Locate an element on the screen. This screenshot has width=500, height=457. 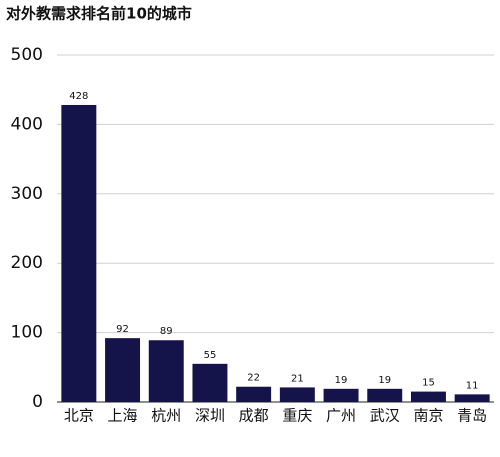
y-tick-label: 300 is located at coordinates (27, 194).